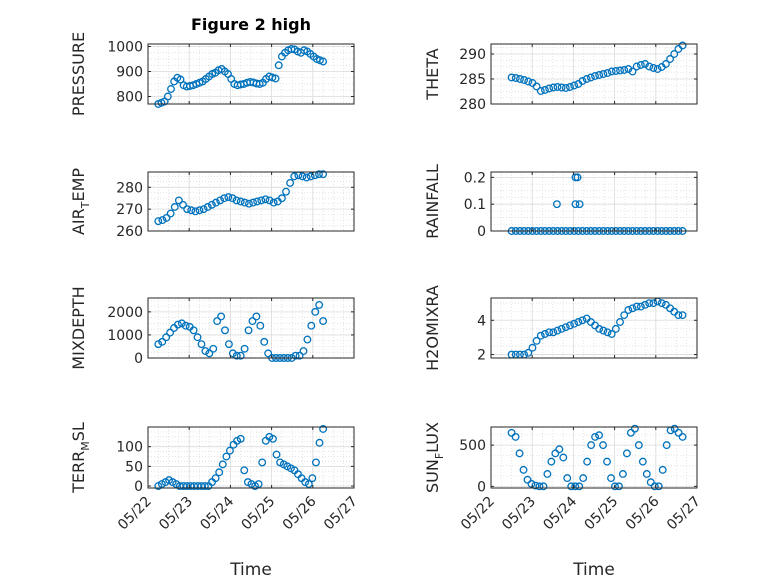 This screenshot has height=583, width=778. What do you see at coordinates (251, 24) in the screenshot?
I see `figure-title: Figure 2 high` at bounding box center [251, 24].